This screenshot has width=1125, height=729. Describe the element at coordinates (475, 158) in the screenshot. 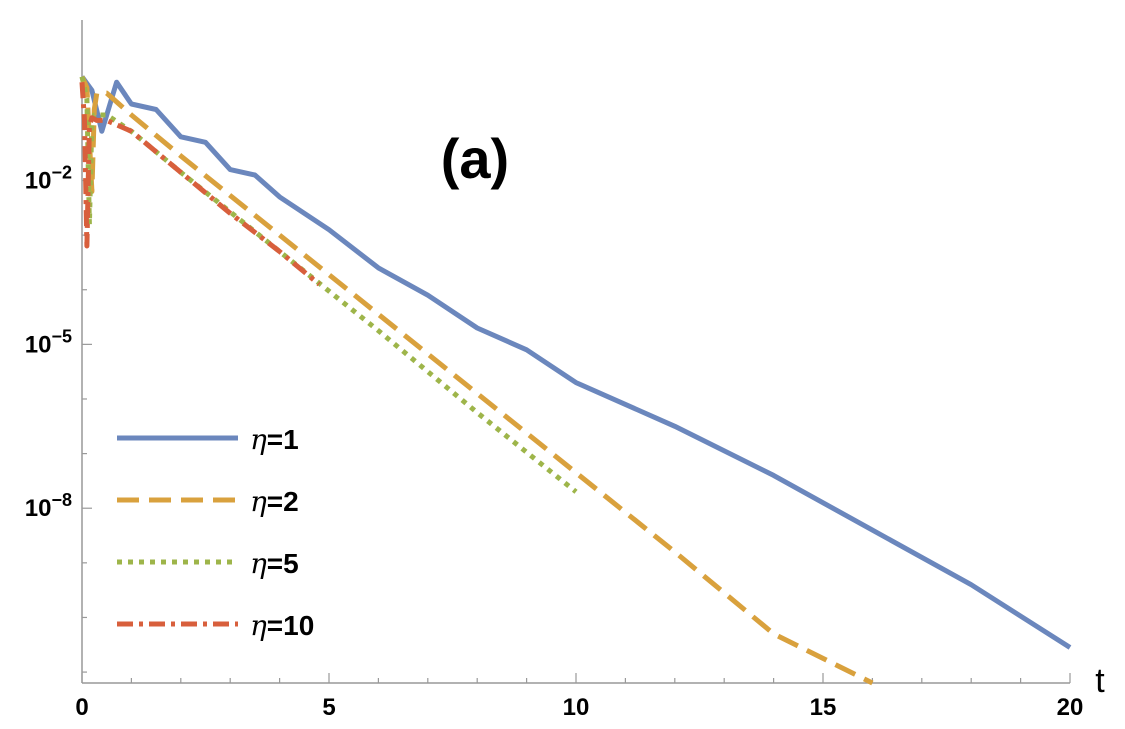

I see `panel-label: (a)` at that location.